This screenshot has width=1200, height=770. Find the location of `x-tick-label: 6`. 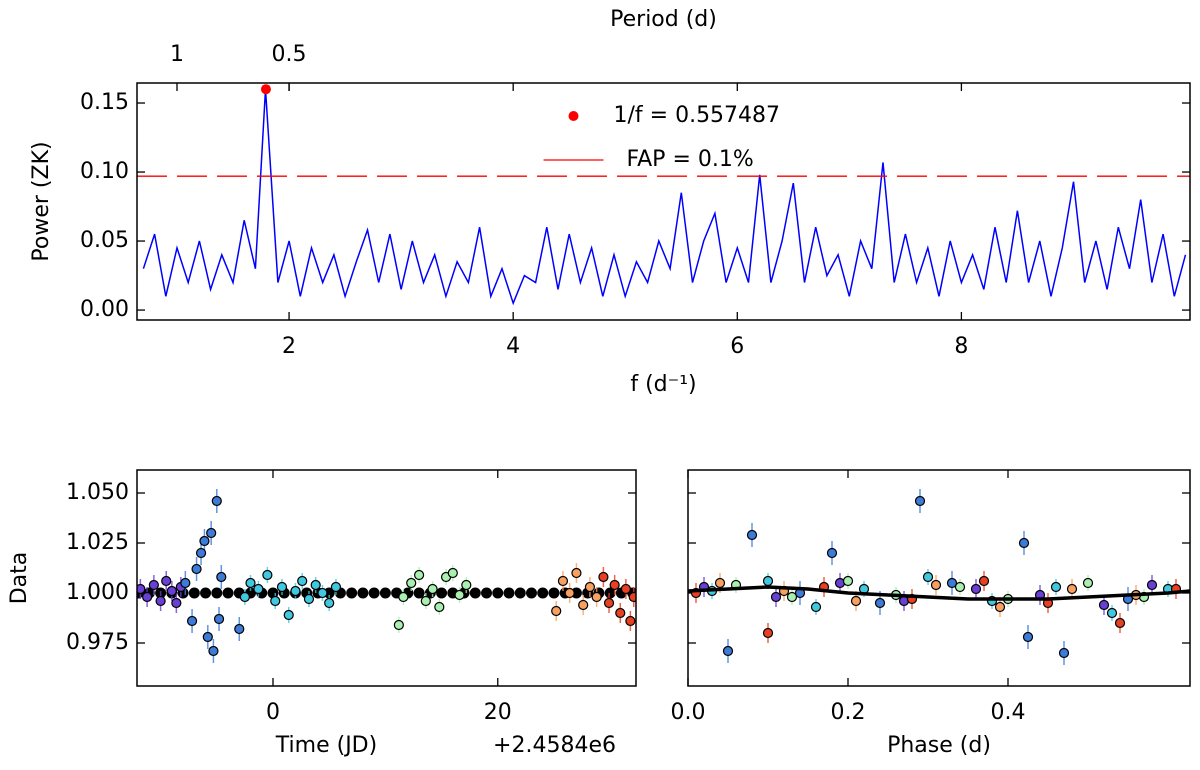

x-tick-label: 6 is located at coordinates (737, 346).